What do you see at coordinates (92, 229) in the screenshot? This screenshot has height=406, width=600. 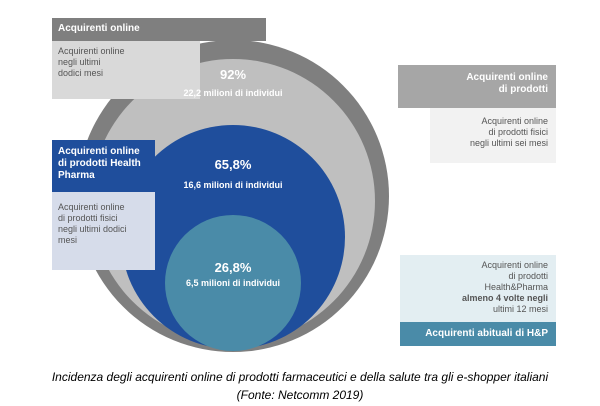 I see `description-line: negli ultimi dodici` at bounding box center [92, 229].